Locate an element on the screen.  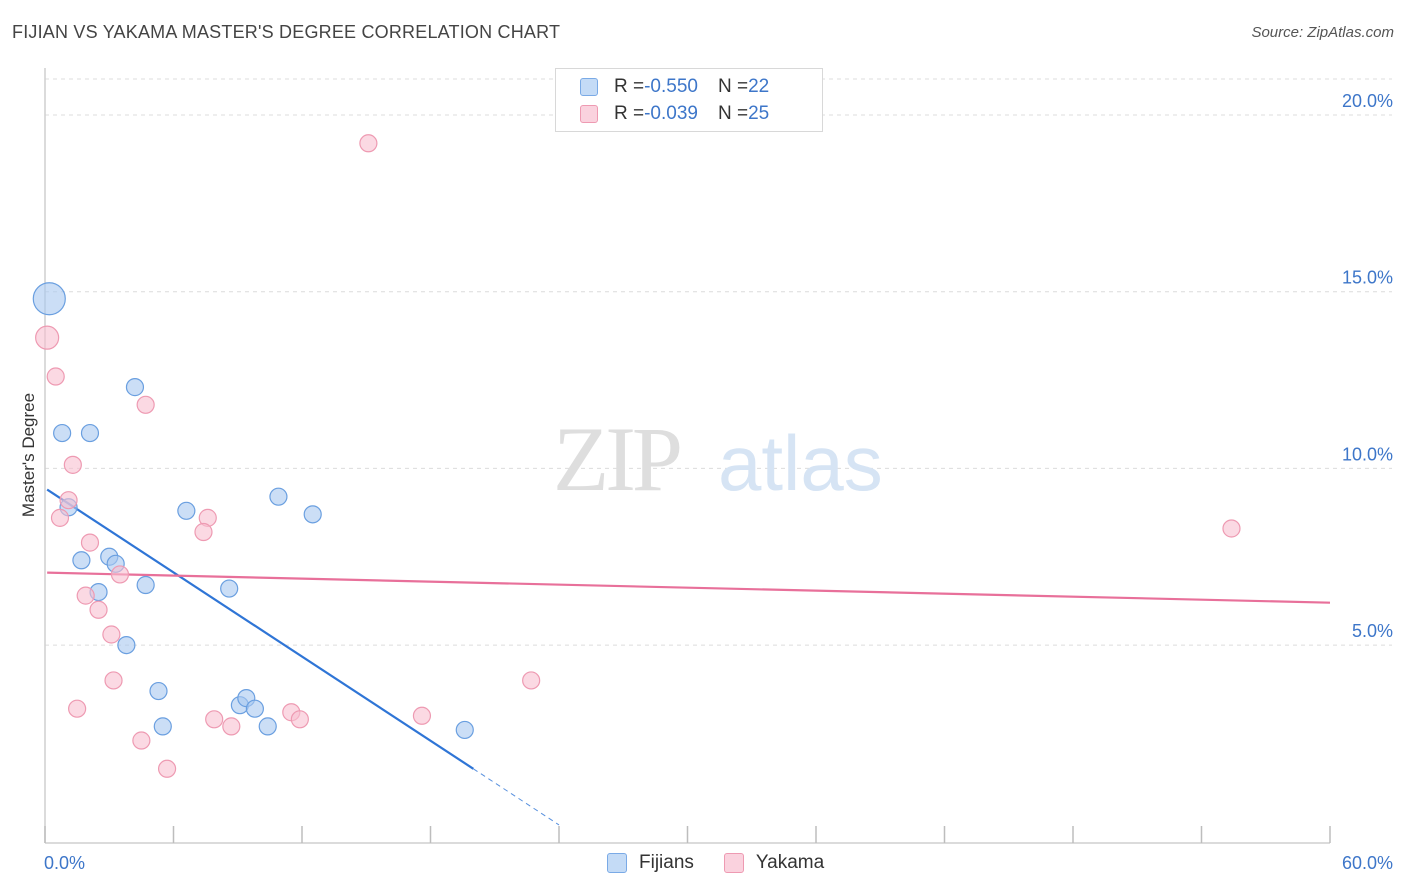
x-tick-label-max: 60.0% is located at coordinates (1367, 863).